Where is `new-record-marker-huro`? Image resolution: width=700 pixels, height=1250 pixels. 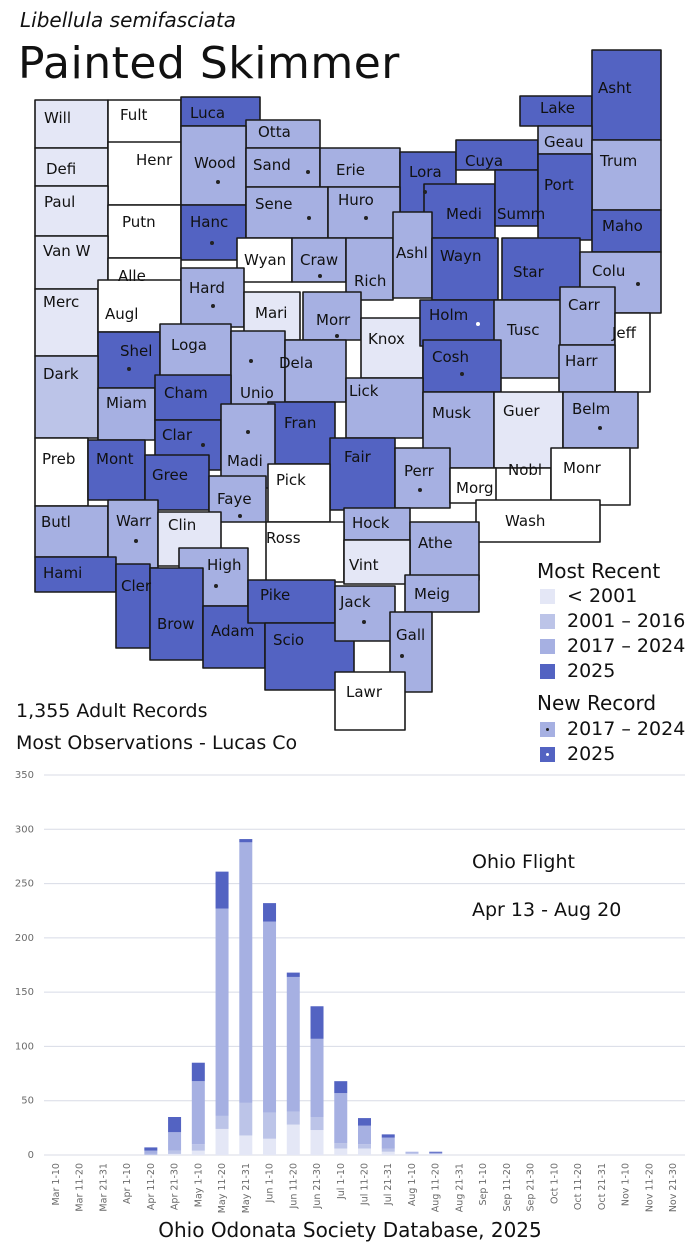 new-record-marker-huro is located at coordinates (366, 218).